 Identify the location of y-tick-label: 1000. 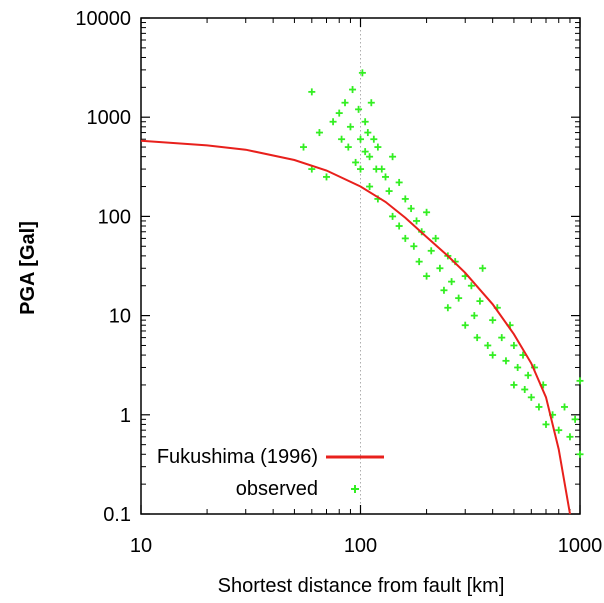
(109, 118).